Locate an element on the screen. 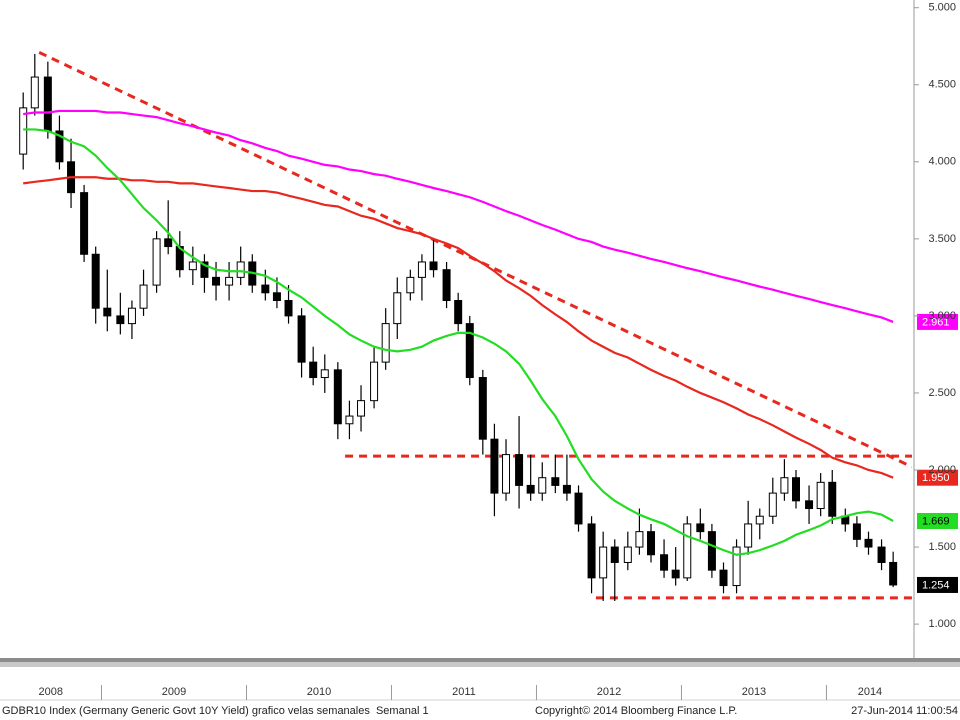 This screenshot has width=960, height=720. last-value-label: 1.950 is located at coordinates (936, 478).